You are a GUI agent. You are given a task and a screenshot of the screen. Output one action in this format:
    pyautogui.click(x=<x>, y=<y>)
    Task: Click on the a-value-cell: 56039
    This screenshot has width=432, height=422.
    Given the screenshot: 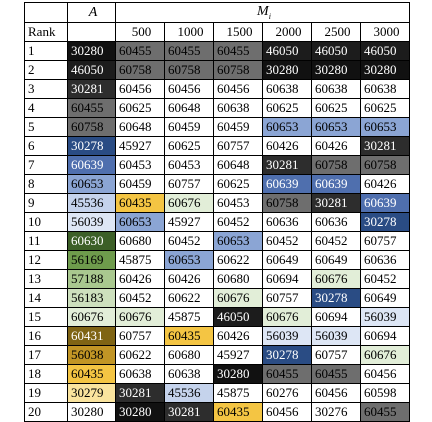 What is the action you would take?
    pyautogui.click(x=91, y=222)
    